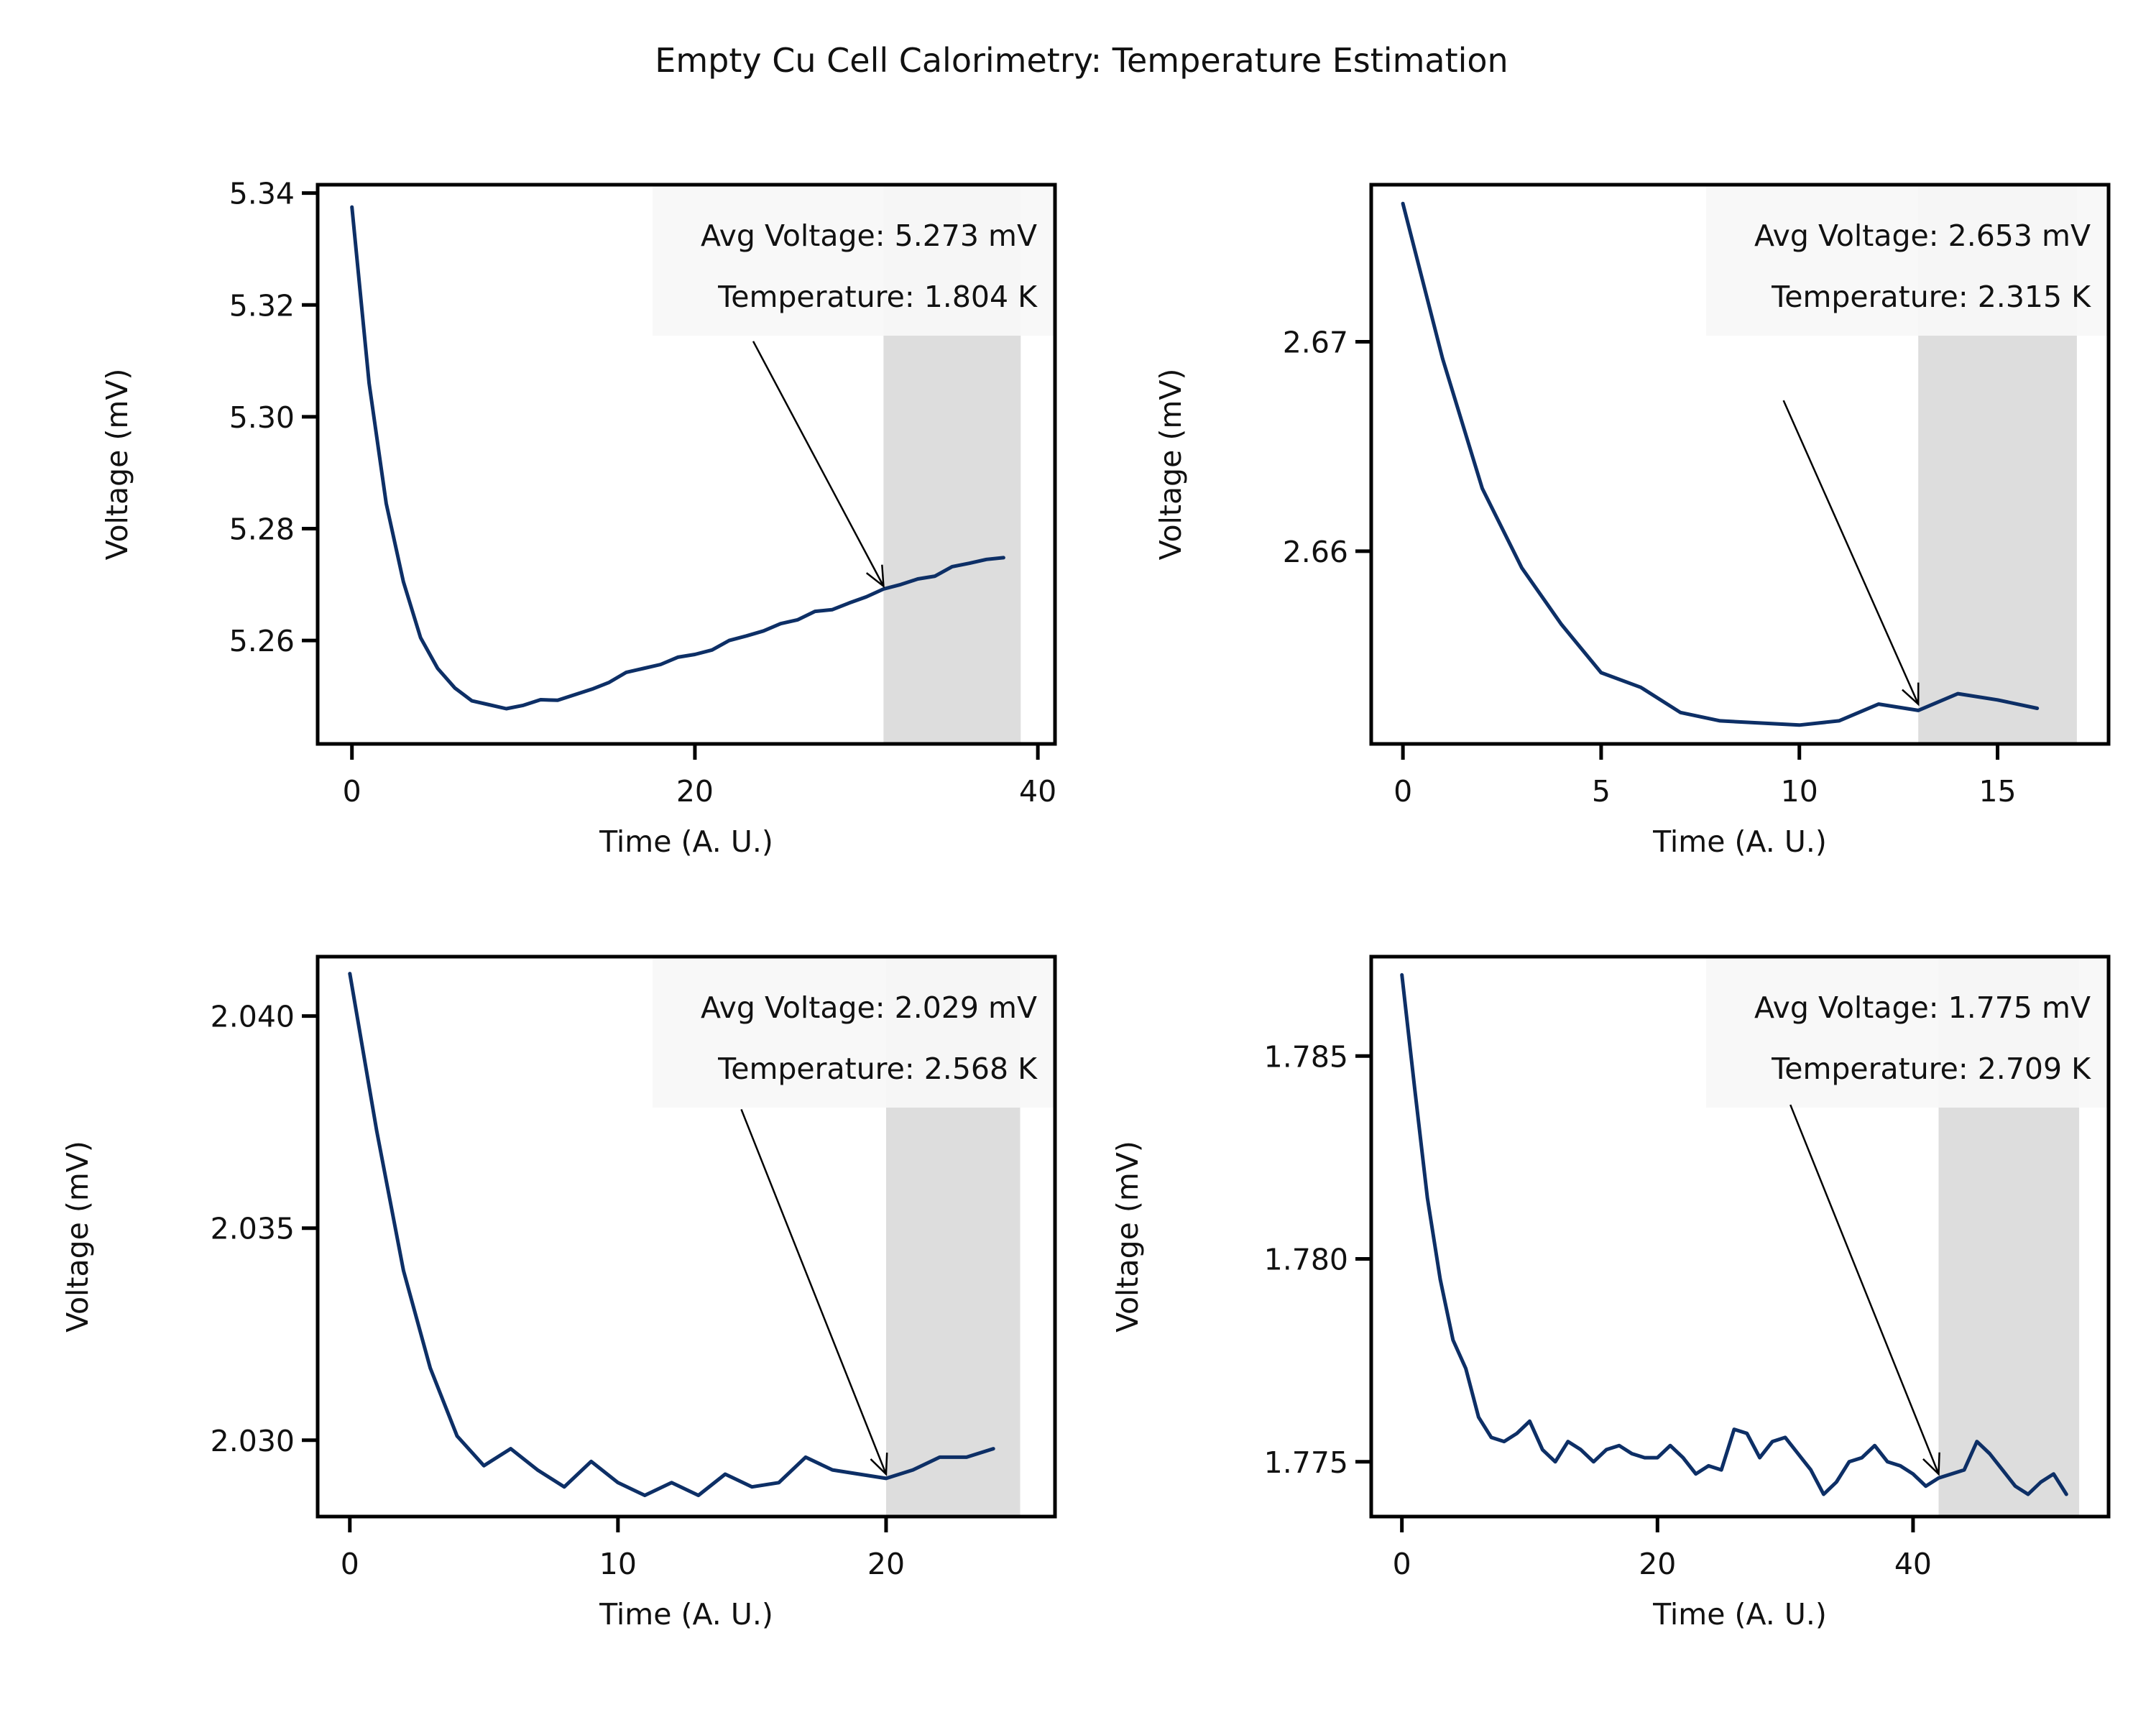 This screenshot has height=1725, width=2156. Describe the element at coordinates (77, 1237) in the screenshot. I see `chart-3-ylabel: Voltage (mV)` at that location.